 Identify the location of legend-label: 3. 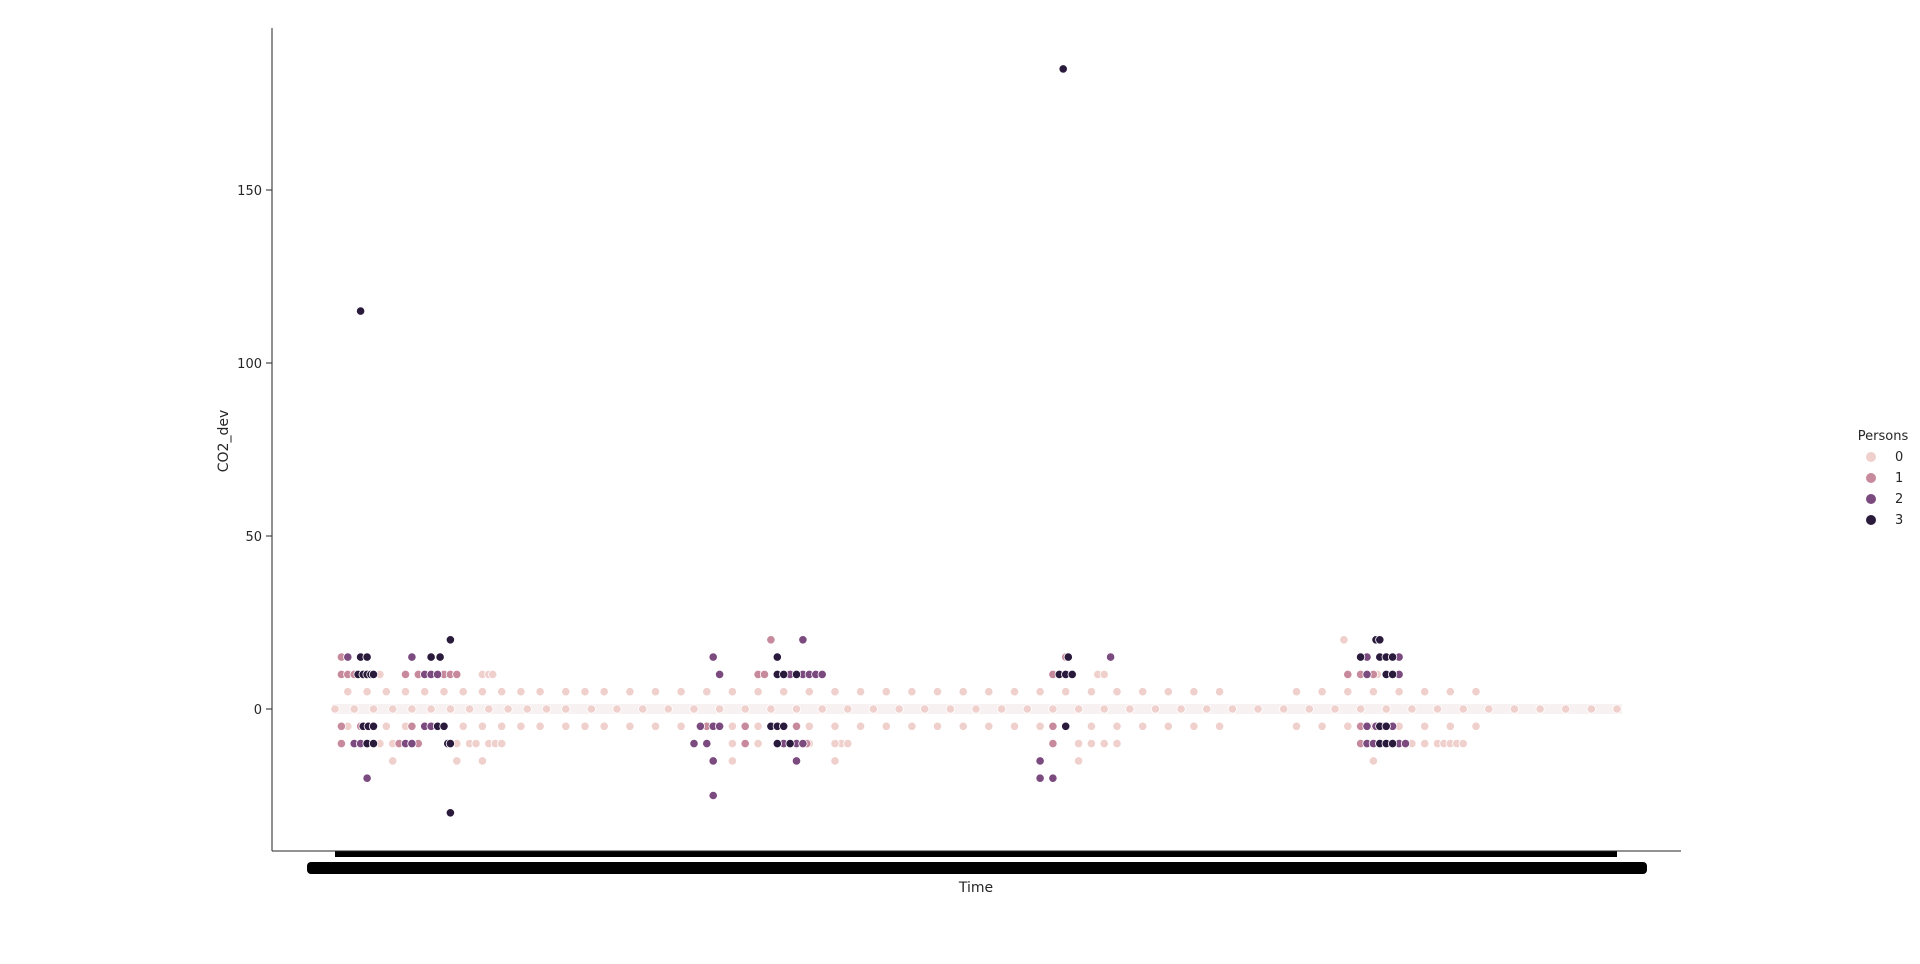
(1899, 520).